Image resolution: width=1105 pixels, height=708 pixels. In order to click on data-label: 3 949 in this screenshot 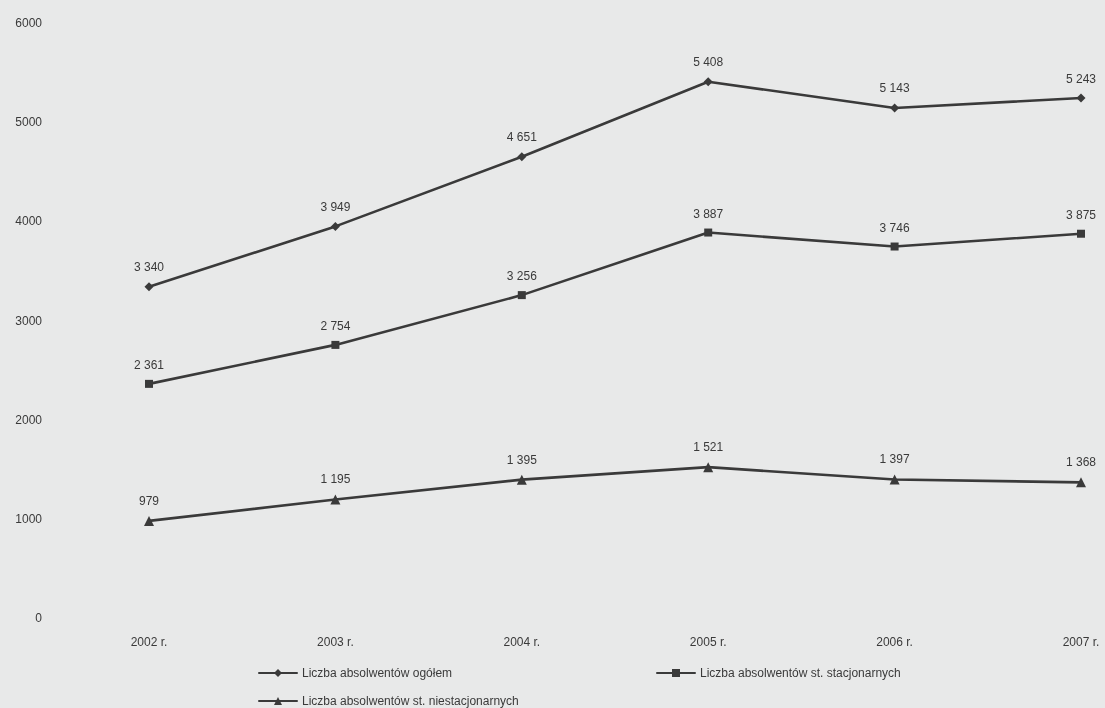, I will do `click(335, 206)`.